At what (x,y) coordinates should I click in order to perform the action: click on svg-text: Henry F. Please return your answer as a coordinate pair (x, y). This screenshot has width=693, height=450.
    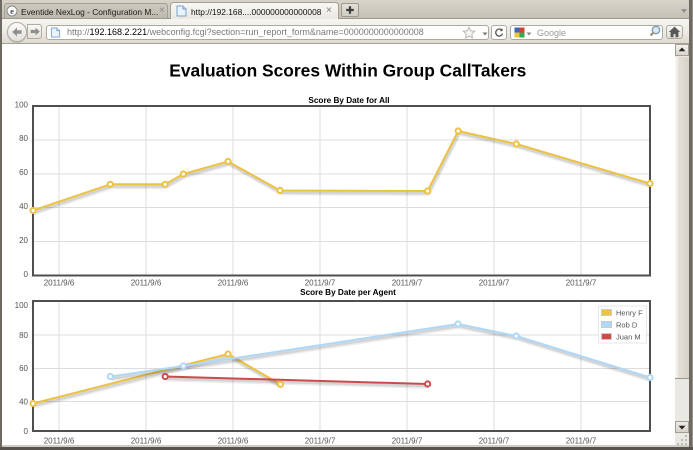
    Looking at the image, I should click on (629, 312).